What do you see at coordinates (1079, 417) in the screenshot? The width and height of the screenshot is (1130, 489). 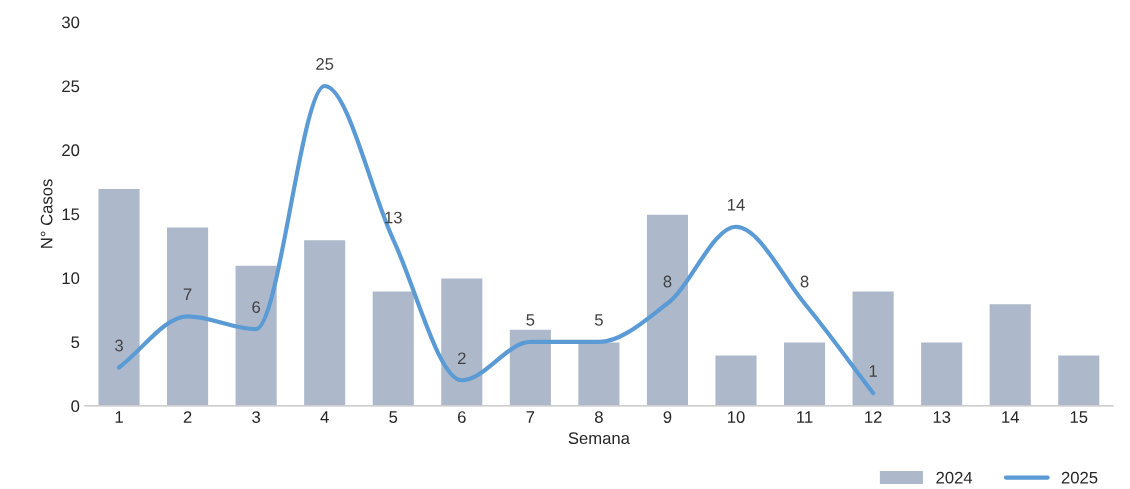 I see `x-tick-label: 15` at bounding box center [1079, 417].